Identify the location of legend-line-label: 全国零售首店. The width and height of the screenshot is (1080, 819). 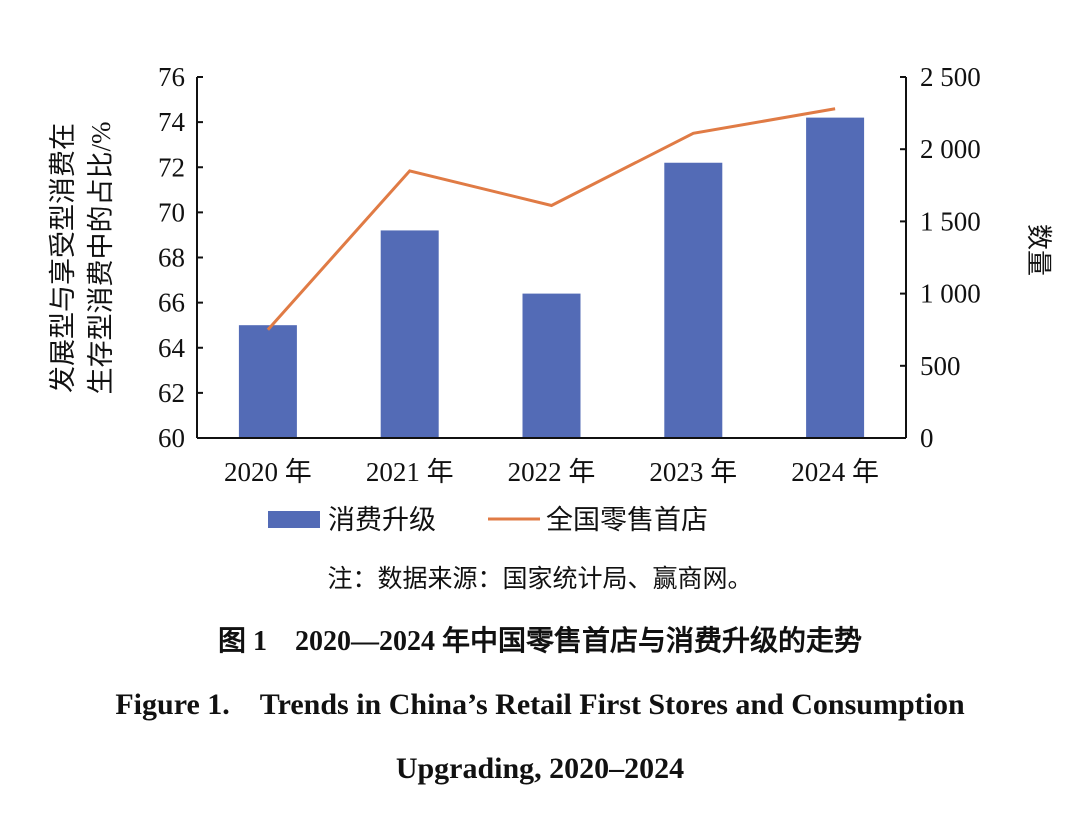
(627, 520).